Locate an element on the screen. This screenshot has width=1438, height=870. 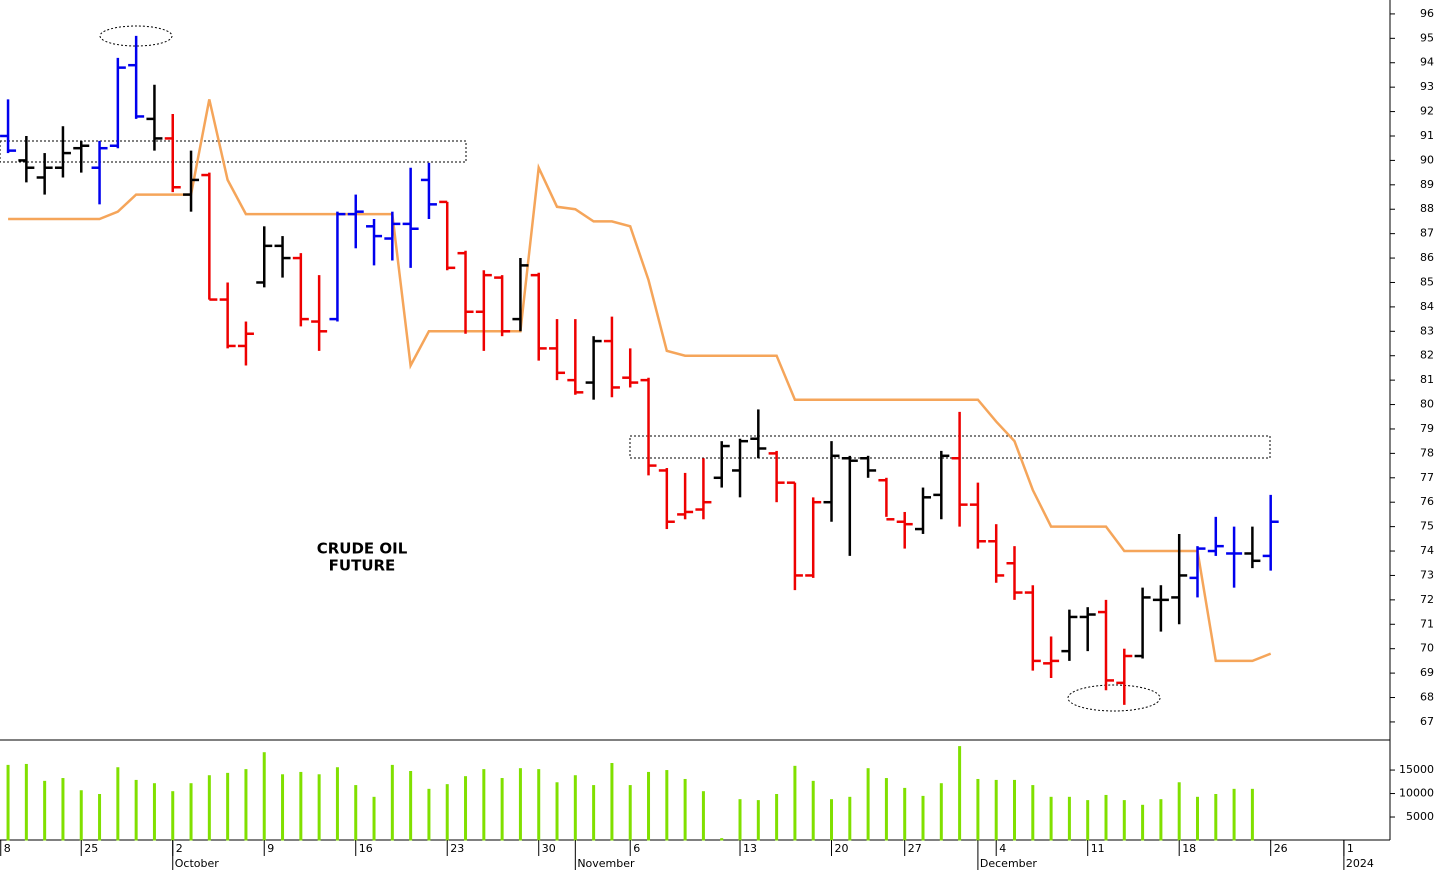
y-tick-label: 95 is located at coordinates (1427, 37).